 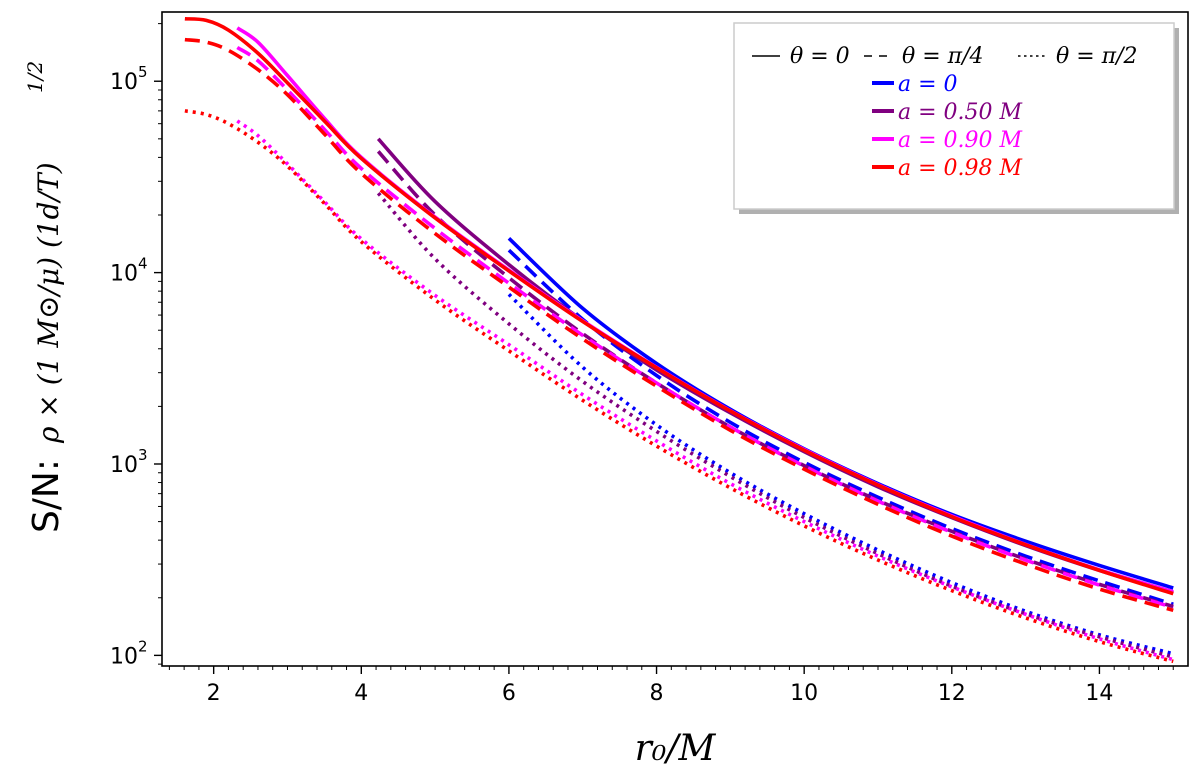 I want to click on legend-style-label: θ = 0, so click(x=820, y=56).